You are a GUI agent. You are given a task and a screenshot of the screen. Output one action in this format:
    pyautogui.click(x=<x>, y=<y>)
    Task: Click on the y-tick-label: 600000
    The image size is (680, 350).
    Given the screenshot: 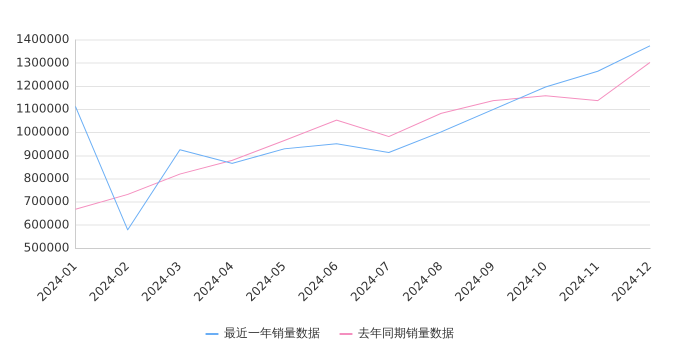 What is the action you would take?
    pyautogui.click(x=47, y=224)
    